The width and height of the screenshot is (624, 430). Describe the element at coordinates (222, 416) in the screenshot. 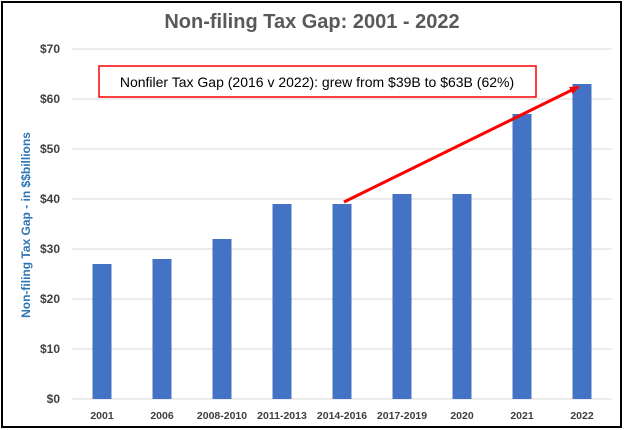

I see `x-tick-label: 2008-2010` at that location.